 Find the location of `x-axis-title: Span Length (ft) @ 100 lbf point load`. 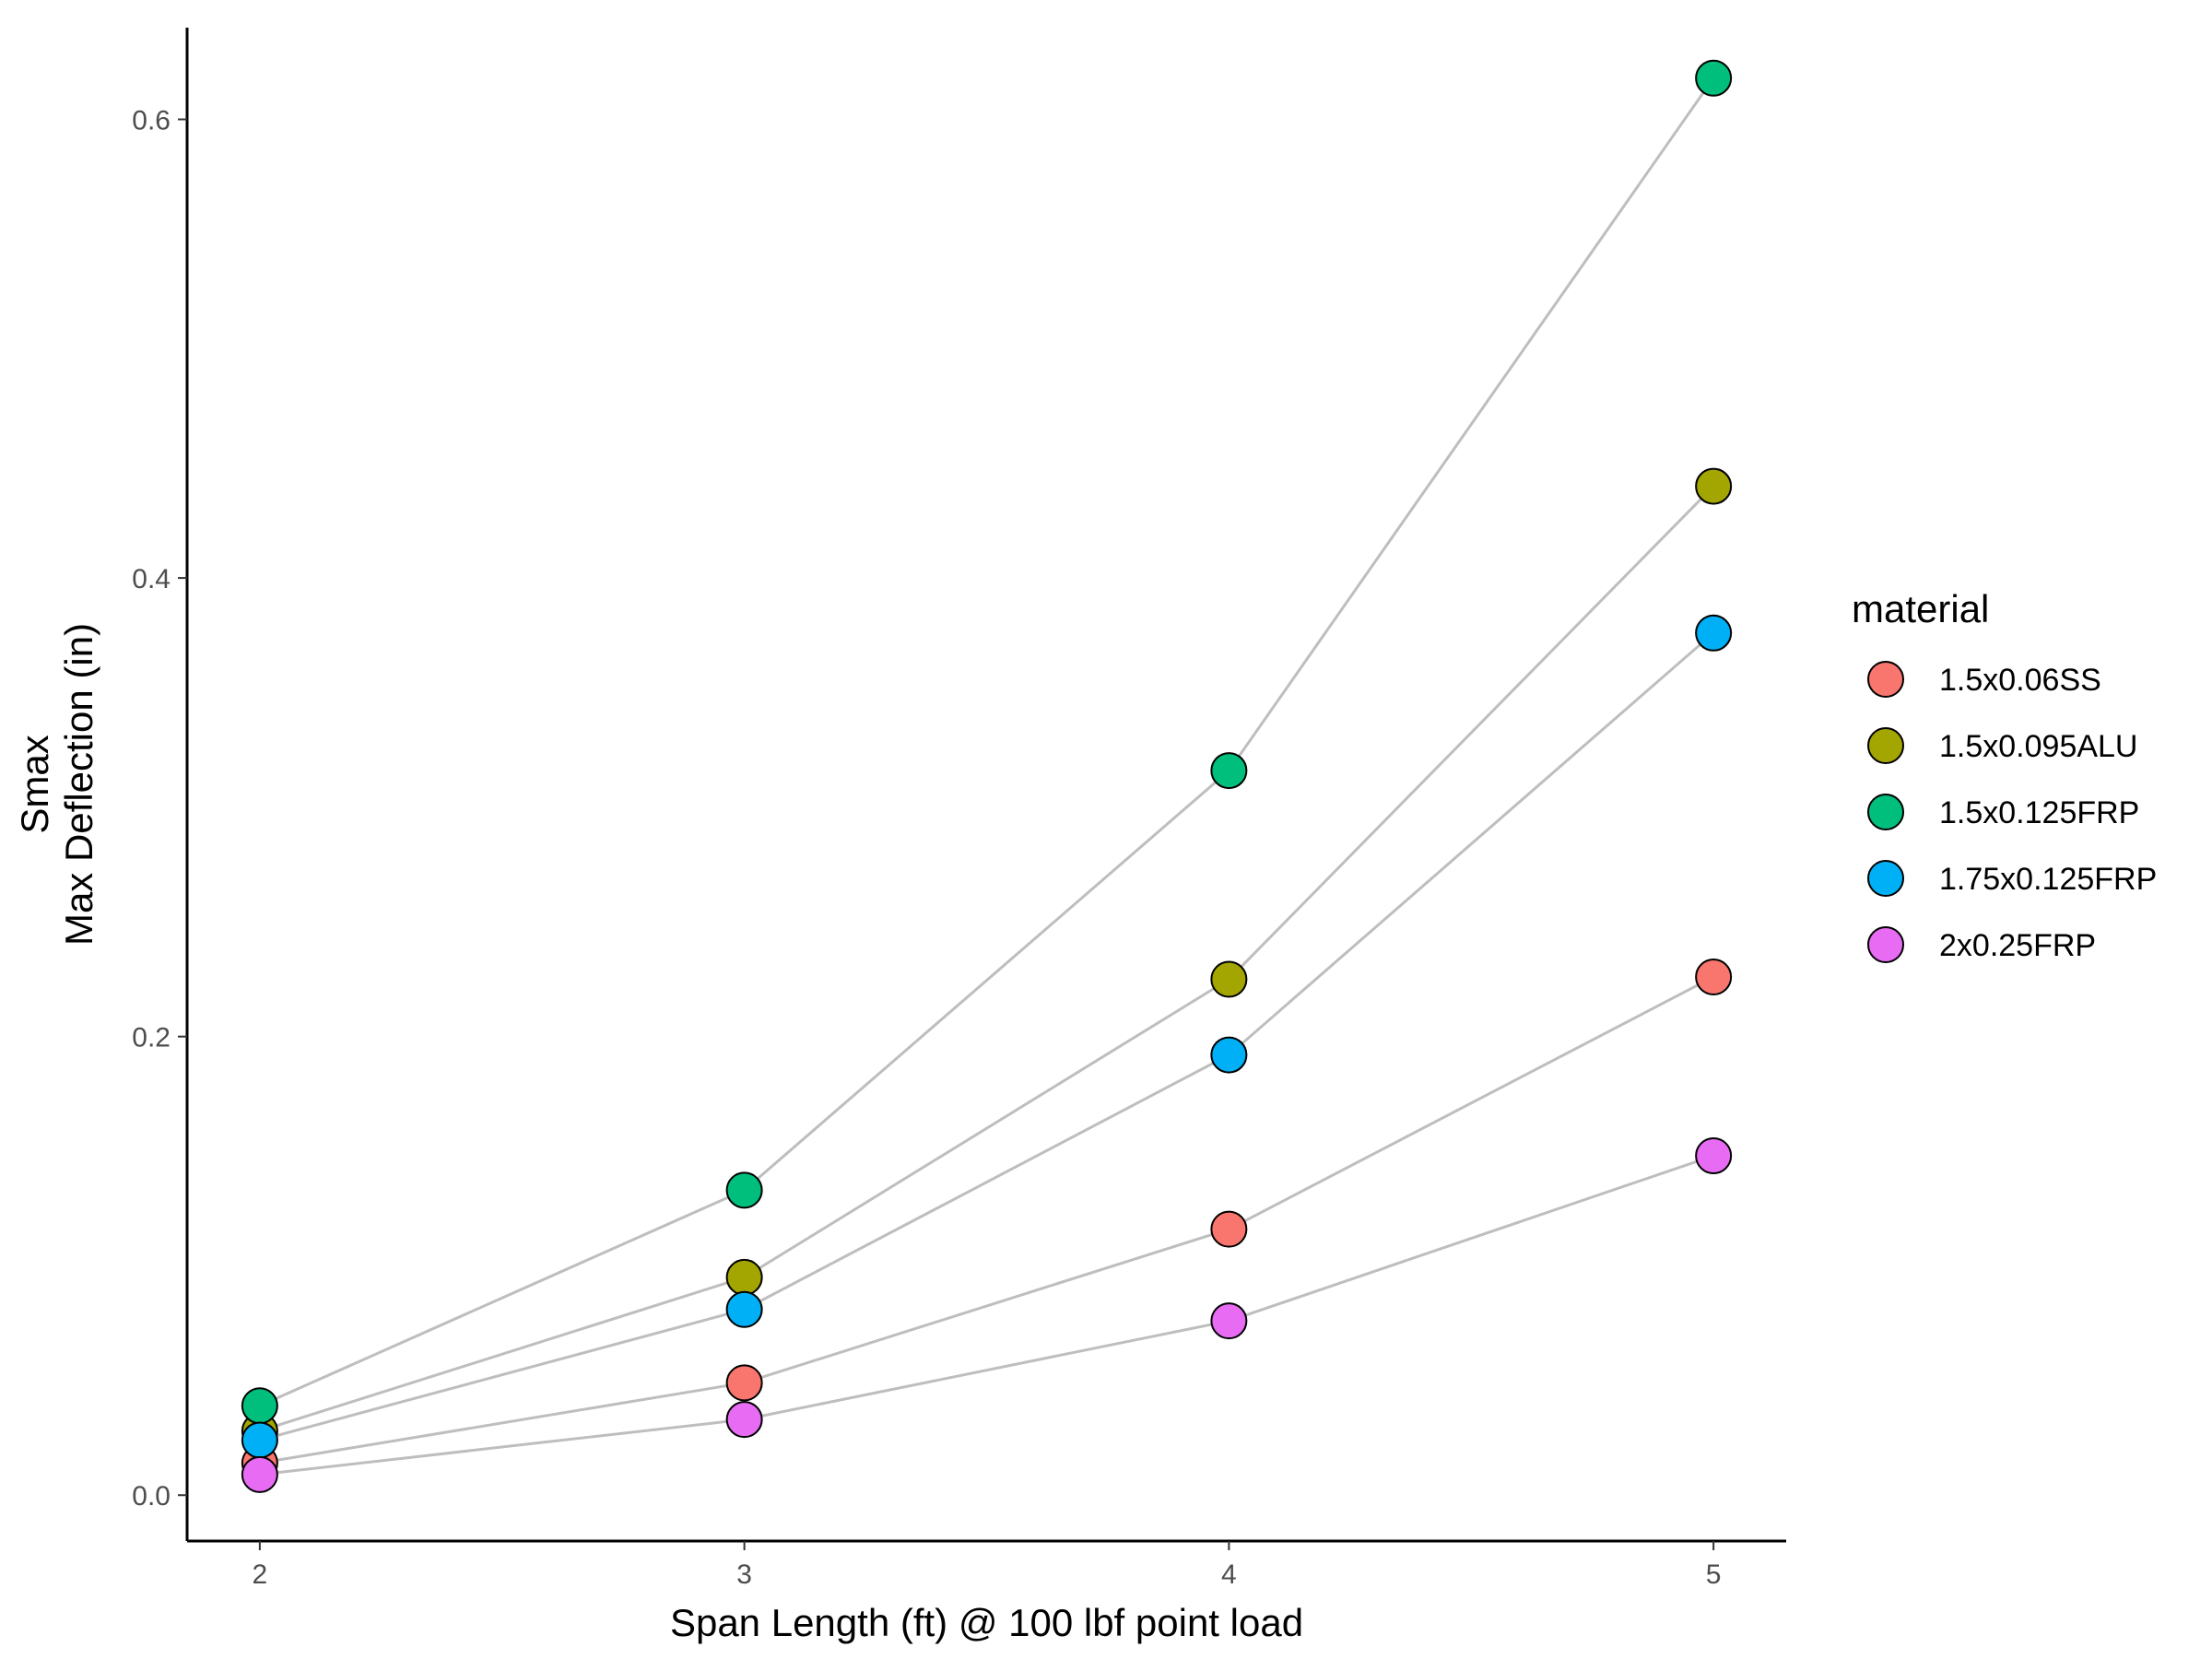

x-axis-title: Span Length (ft) @ 100 lbf point load is located at coordinates (986, 1622).